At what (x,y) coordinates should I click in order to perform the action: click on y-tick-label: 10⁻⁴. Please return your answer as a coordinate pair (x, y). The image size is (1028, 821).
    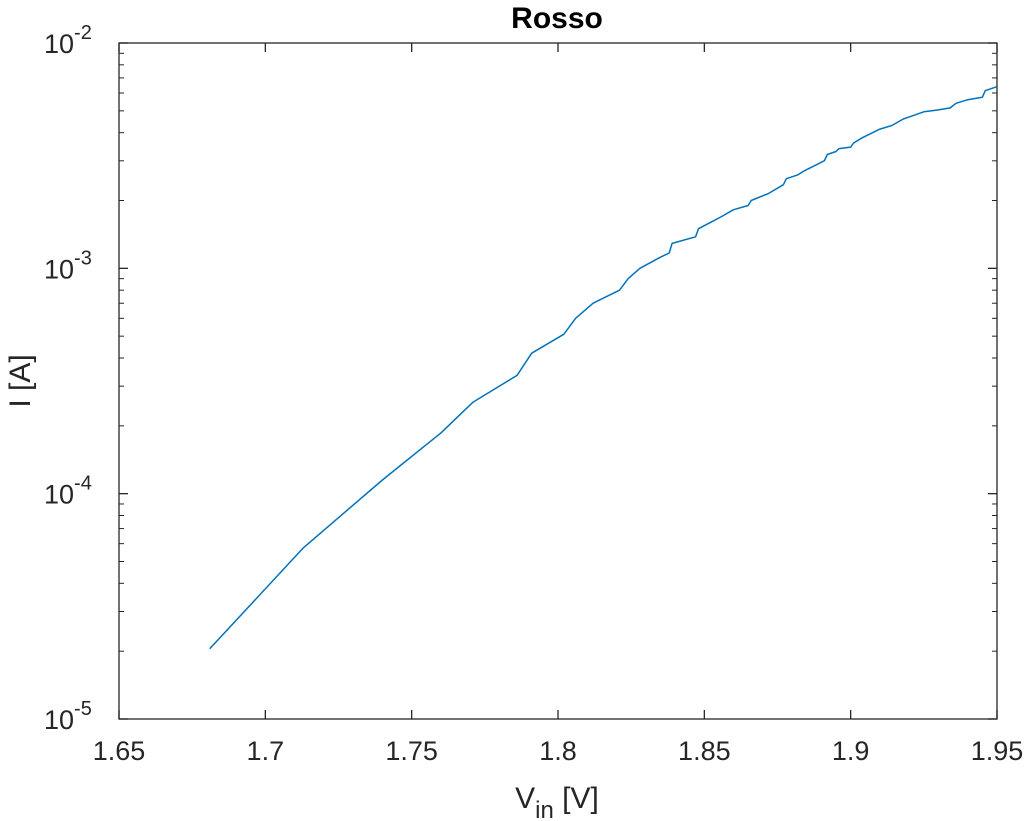
    Looking at the image, I should click on (68, 491).